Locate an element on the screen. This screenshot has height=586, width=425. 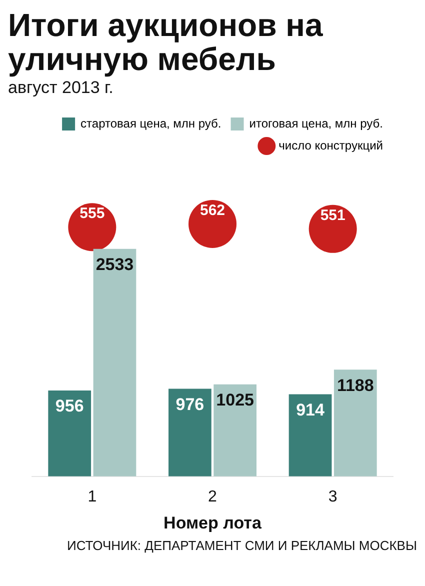
x-tick-label: 1 is located at coordinates (92, 497).